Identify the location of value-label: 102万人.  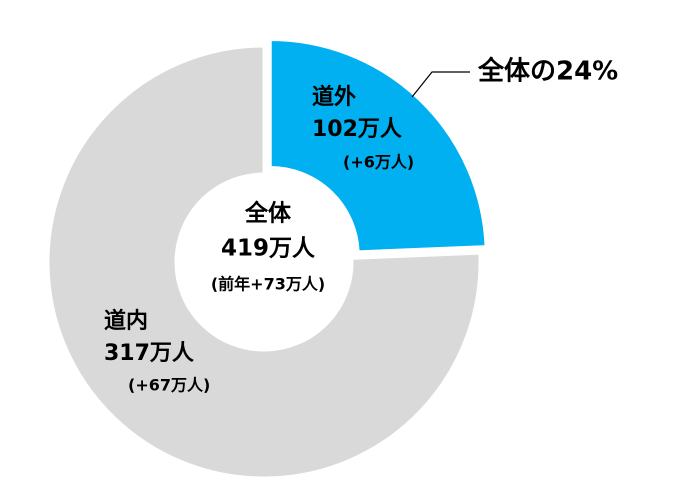
(357, 129).